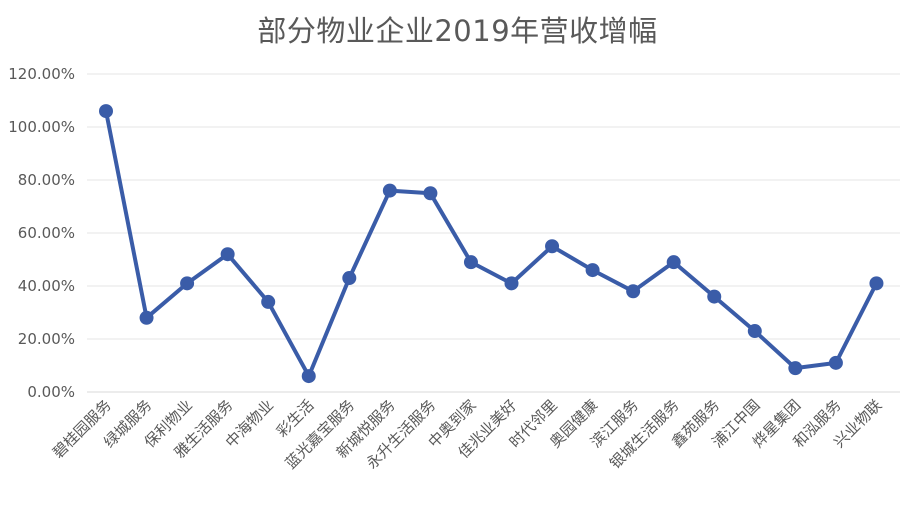 This screenshot has height=516, width=915. What do you see at coordinates (46, 339) in the screenshot?
I see `y-tick-label: 20.00%` at bounding box center [46, 339].